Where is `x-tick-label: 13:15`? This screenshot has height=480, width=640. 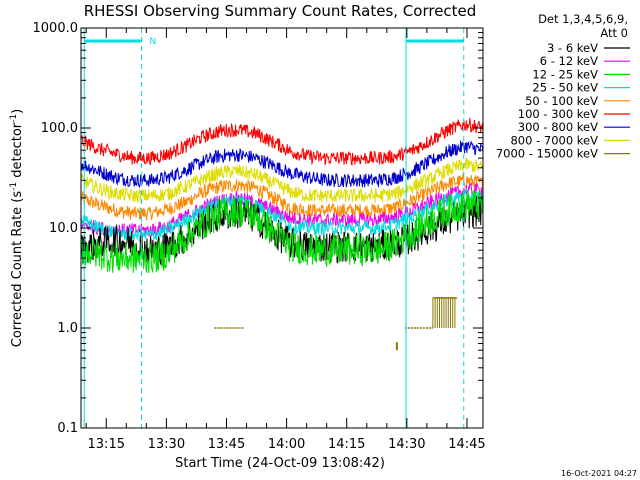 x-tick-label: 13:15 is located at coordinates (106, 444).